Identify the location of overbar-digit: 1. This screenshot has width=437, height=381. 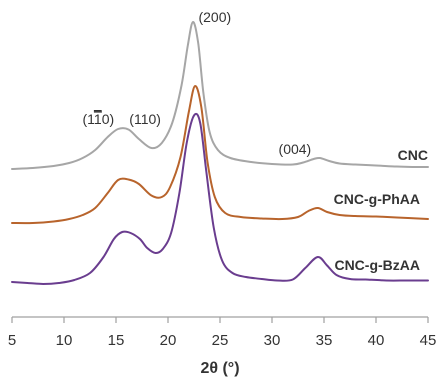
(98, 119).